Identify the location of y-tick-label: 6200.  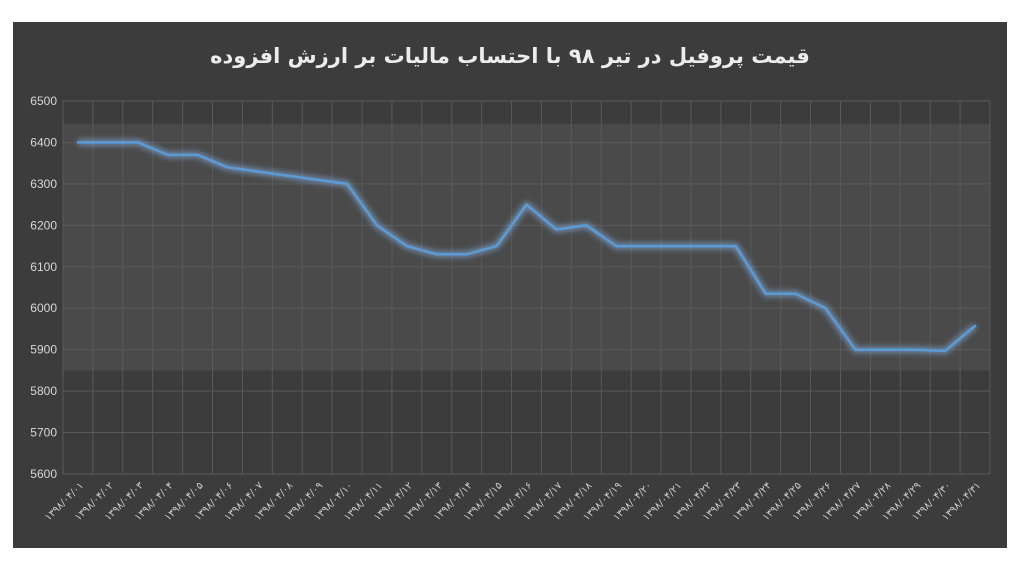
(43, 225).